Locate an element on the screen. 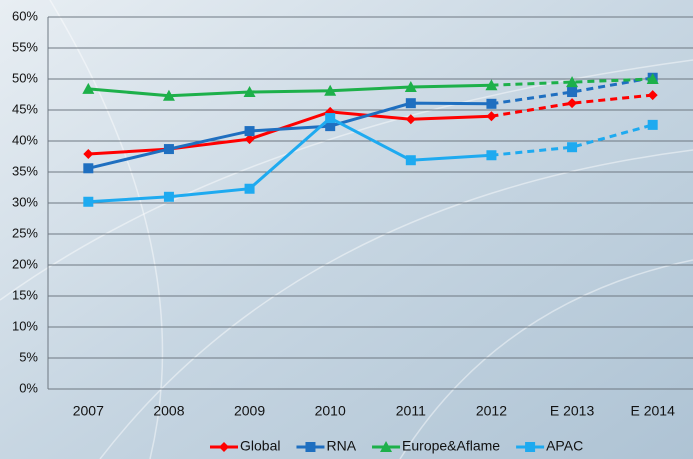  legend-item: Europe&Aflame is located at coordinates (436, 446).